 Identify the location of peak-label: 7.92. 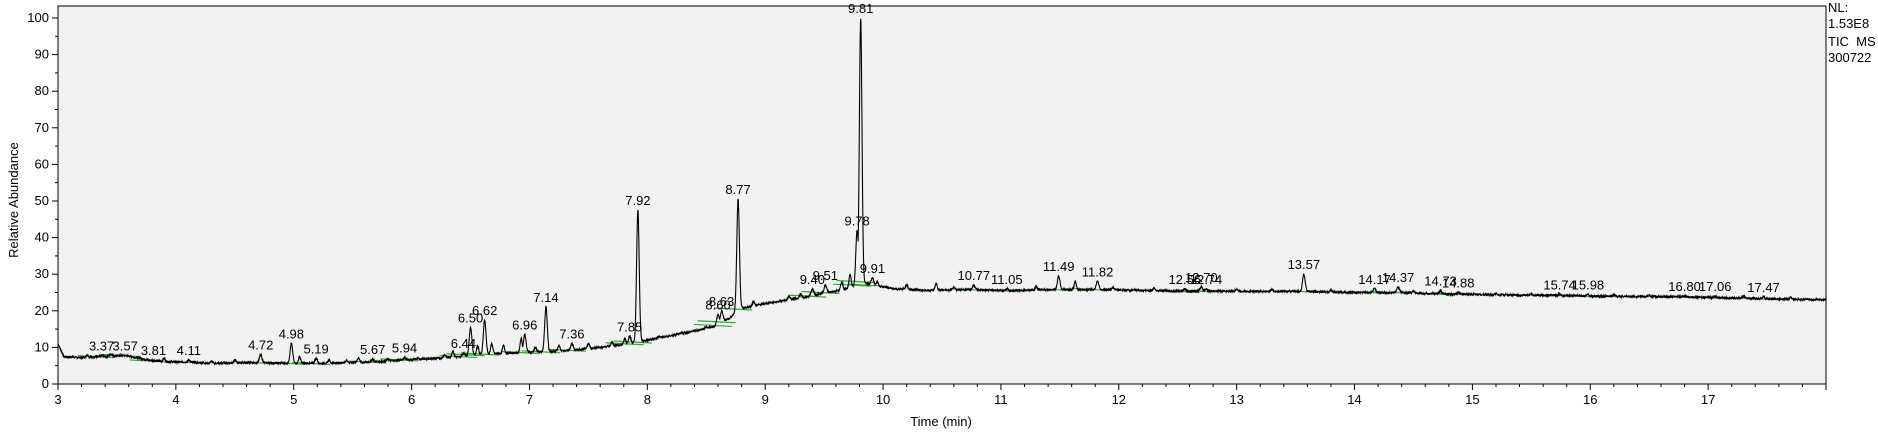
(637, 200).